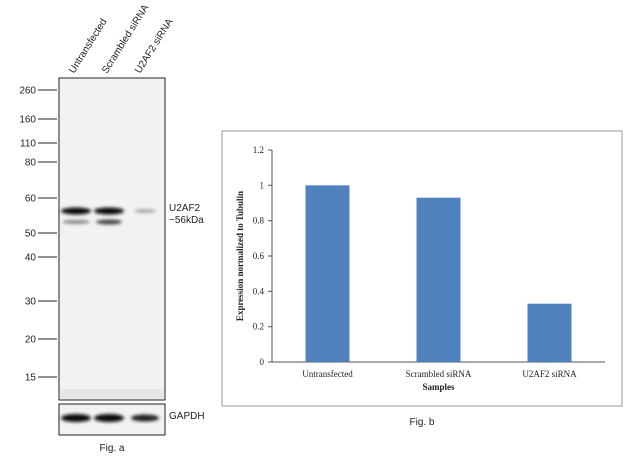 The width and height of the screenshot is (635, 474). What do you see at coordinates (240, 256) in the screenshot?
I see `y-axis-label: Expression normalized to Tubulin` at bounding box center [240, 256].